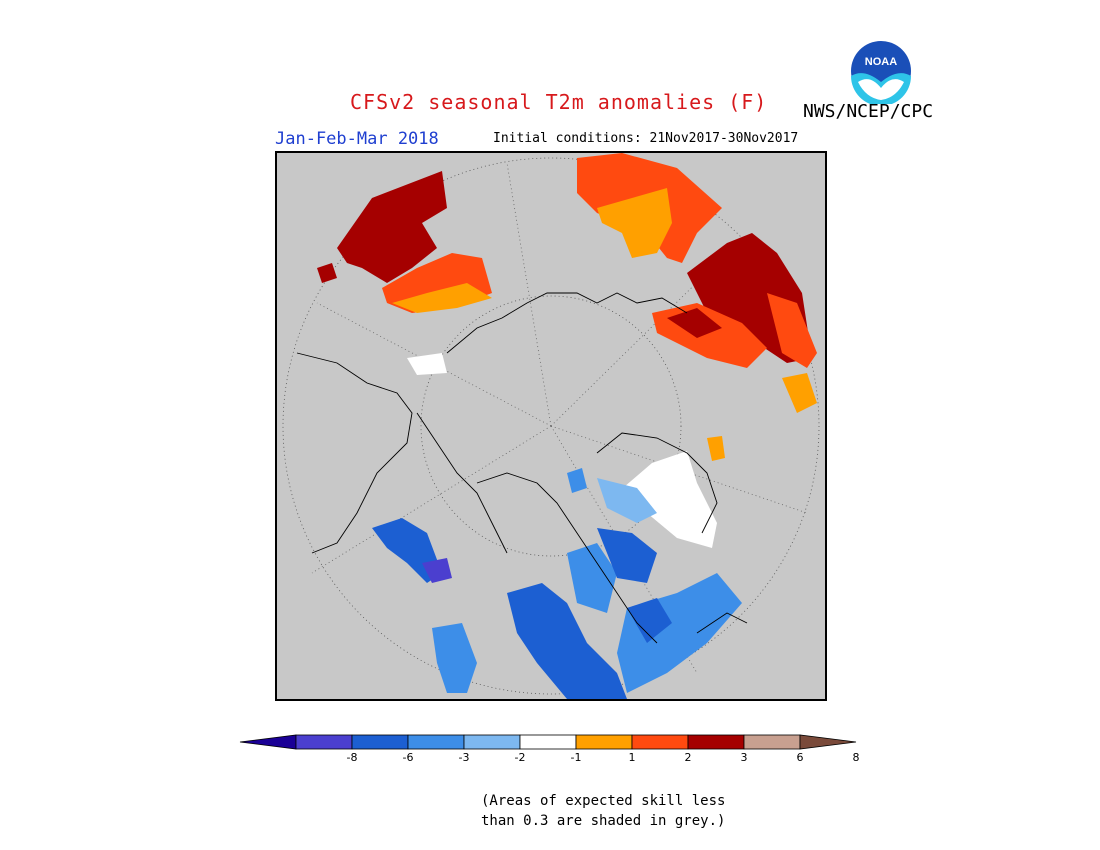  What do you see at coordinates (464, 757) in the screenshot?
I see `colorbar-tick-label: -3` at bounding box center [464, 757].